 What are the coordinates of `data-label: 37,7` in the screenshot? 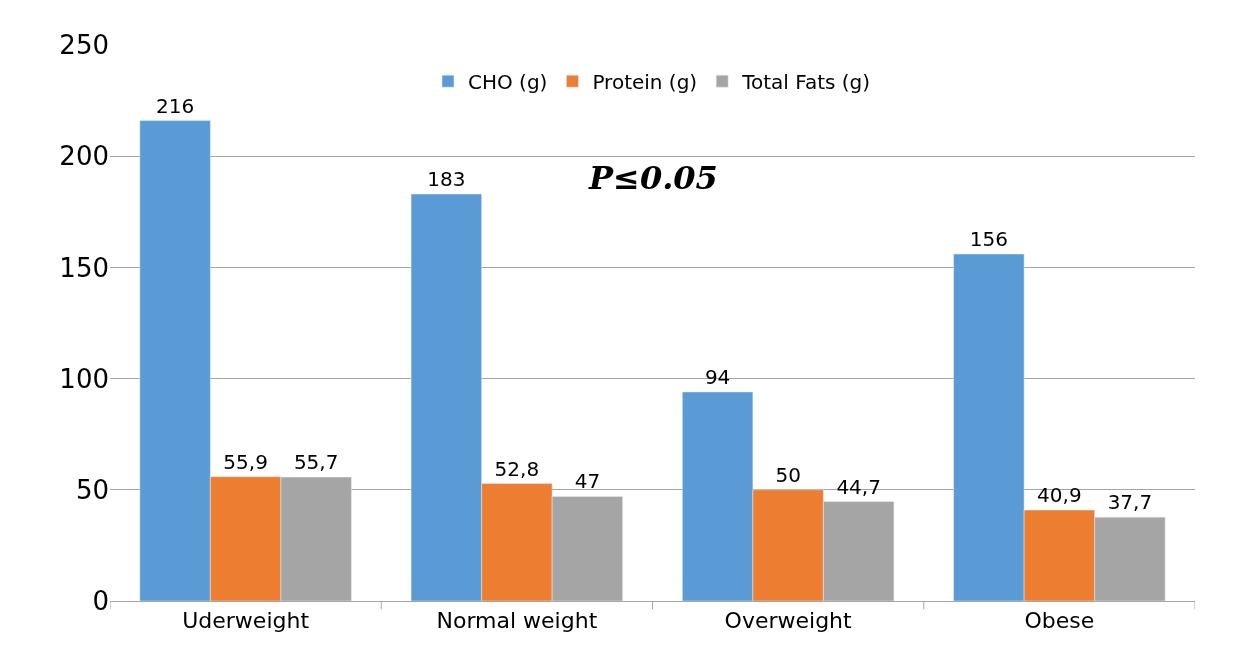 It's located at (1130, 502).